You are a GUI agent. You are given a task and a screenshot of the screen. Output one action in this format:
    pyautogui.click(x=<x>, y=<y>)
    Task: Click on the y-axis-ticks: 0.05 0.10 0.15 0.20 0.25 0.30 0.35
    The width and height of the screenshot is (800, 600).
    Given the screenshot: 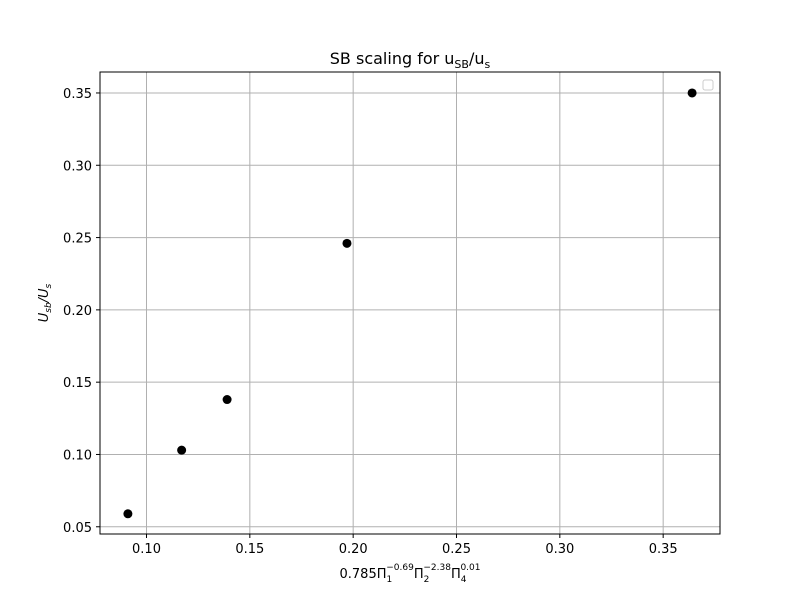 What is the action you would take?
    pyautogui.click(x=81, y=311)
    